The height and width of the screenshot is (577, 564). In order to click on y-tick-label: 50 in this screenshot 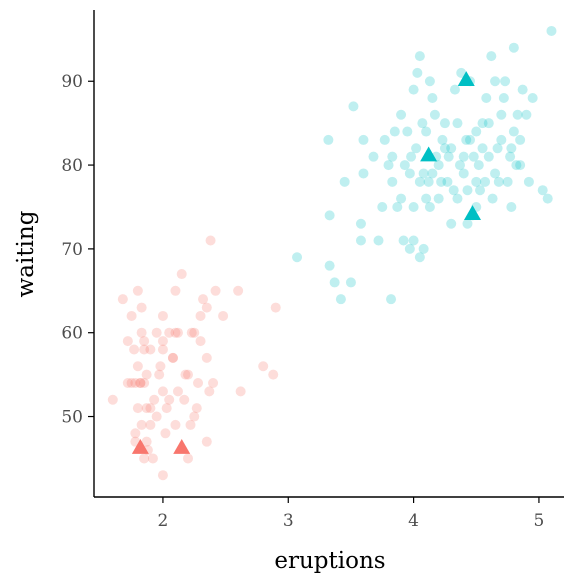, I will do `click(72, 418)`.